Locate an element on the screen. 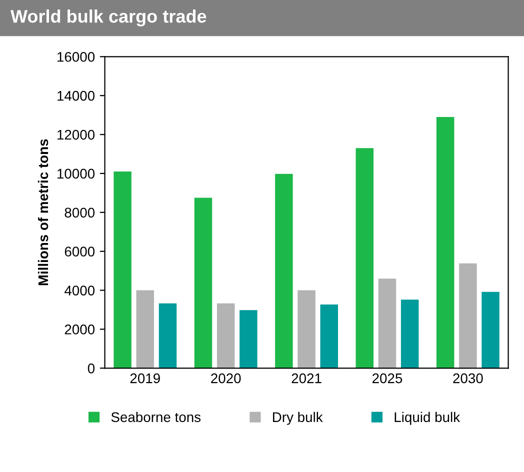 This screenshot has width=524, height=472. legend-label: Liquid bulk is located at coordinates (427, 418).